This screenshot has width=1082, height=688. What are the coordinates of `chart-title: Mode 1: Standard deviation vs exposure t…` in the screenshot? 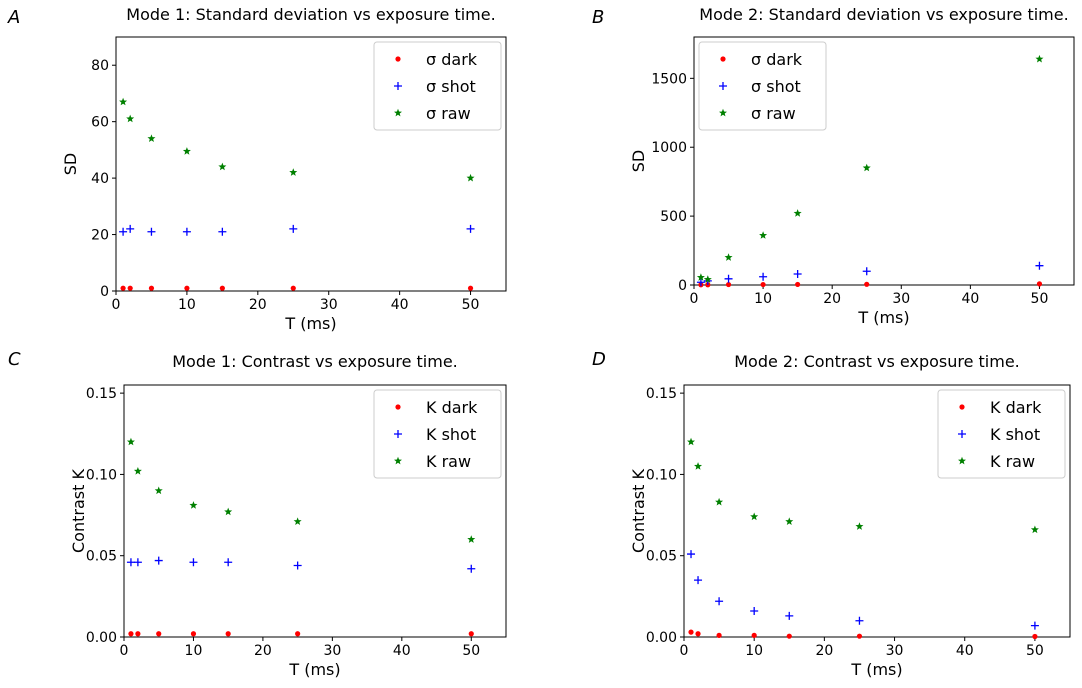 It's located at (310, 14).